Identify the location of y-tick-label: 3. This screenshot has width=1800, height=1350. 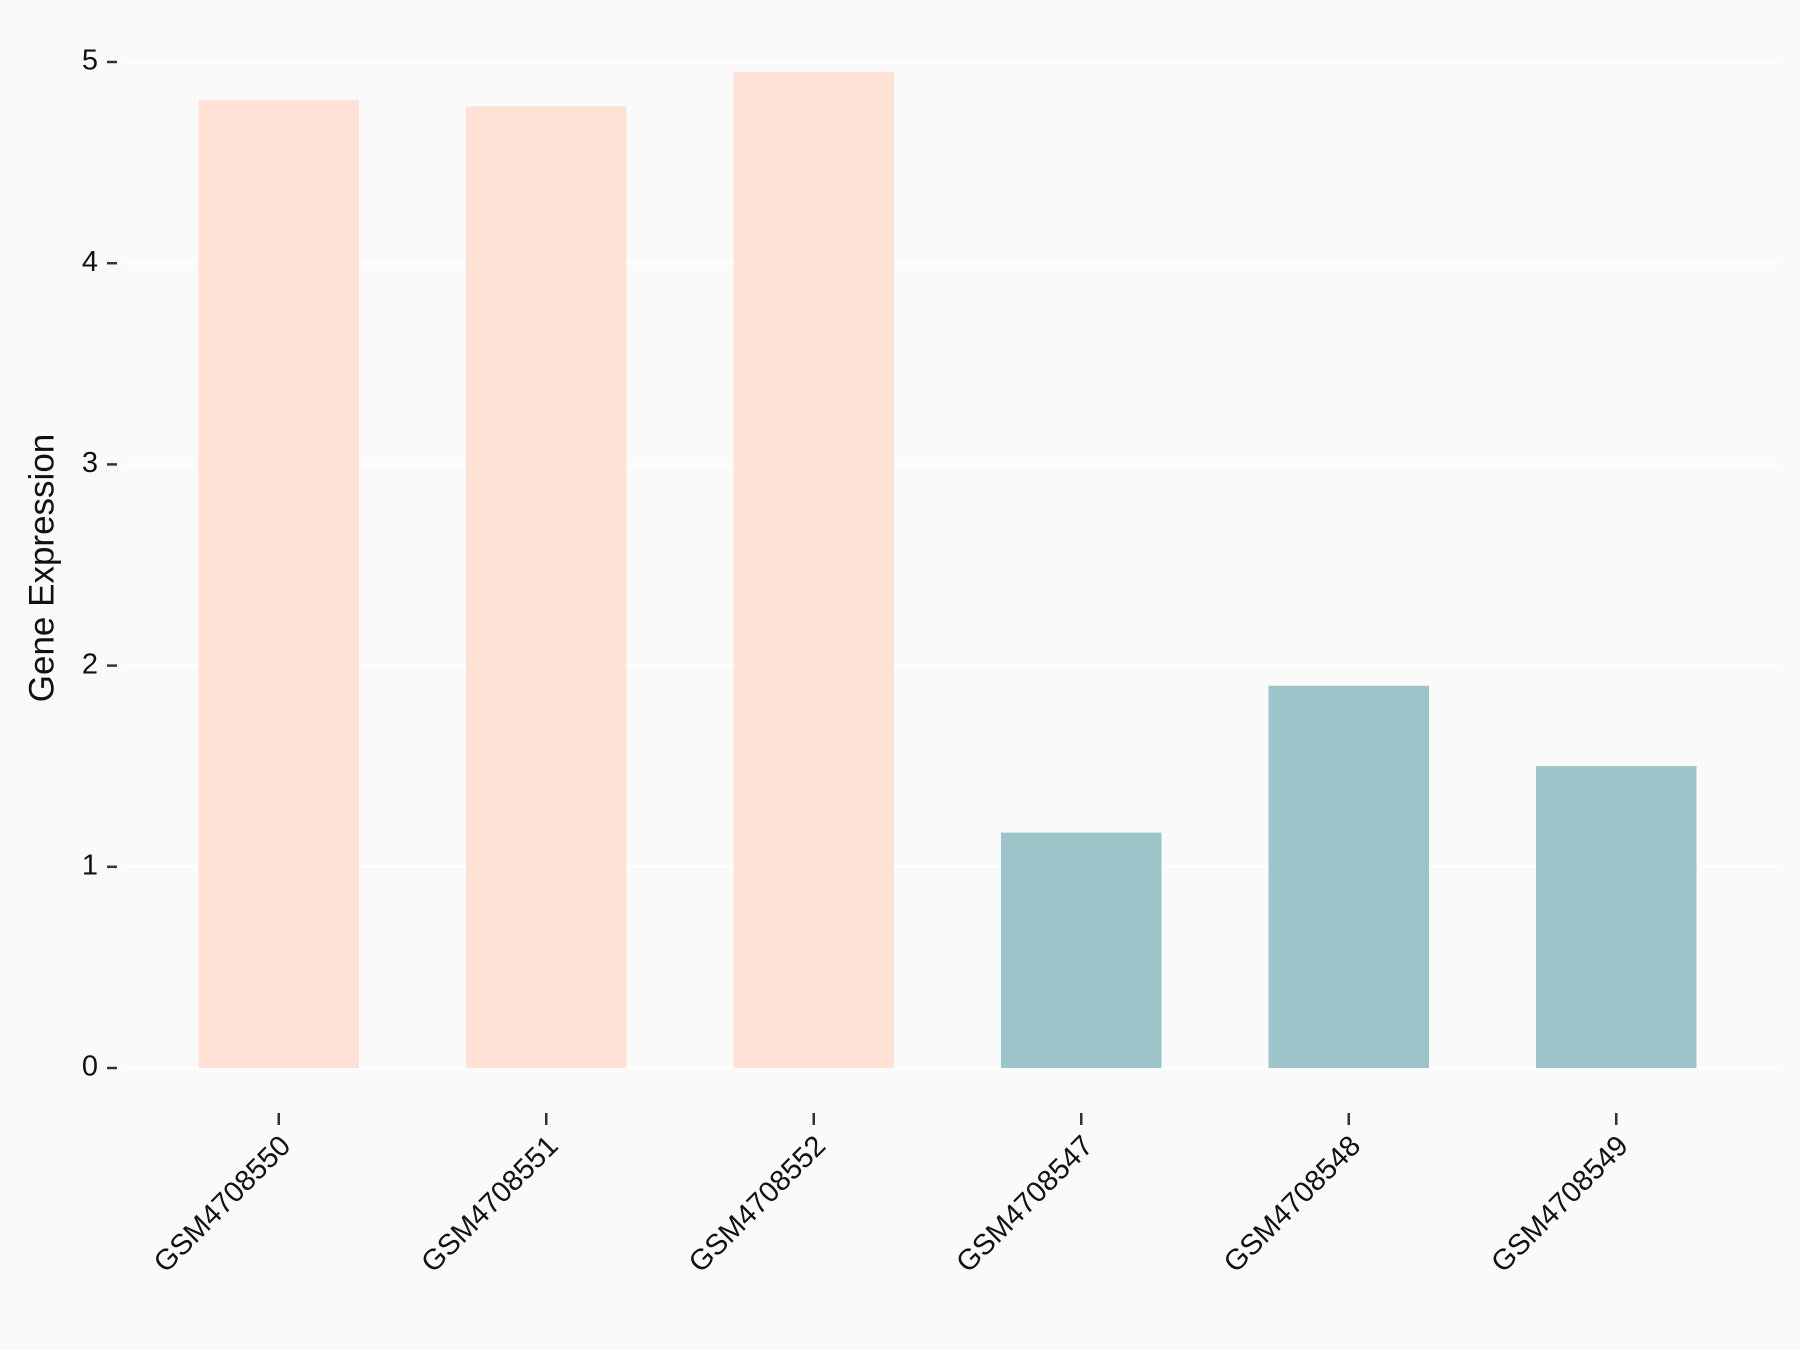
(90, 463).